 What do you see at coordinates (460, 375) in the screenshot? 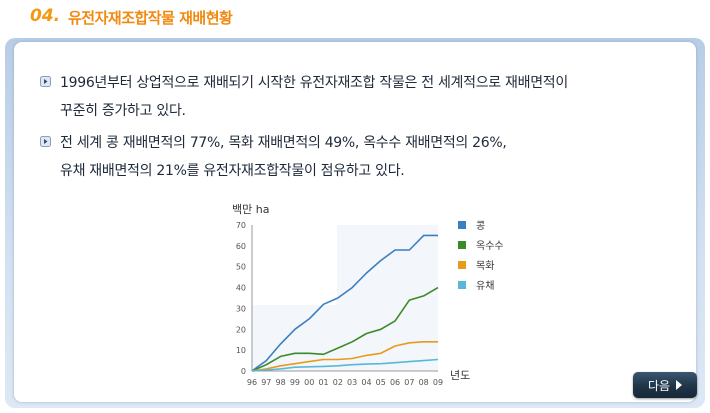
I see `x-axis-label: 년도` at bounding box center [460, 375].